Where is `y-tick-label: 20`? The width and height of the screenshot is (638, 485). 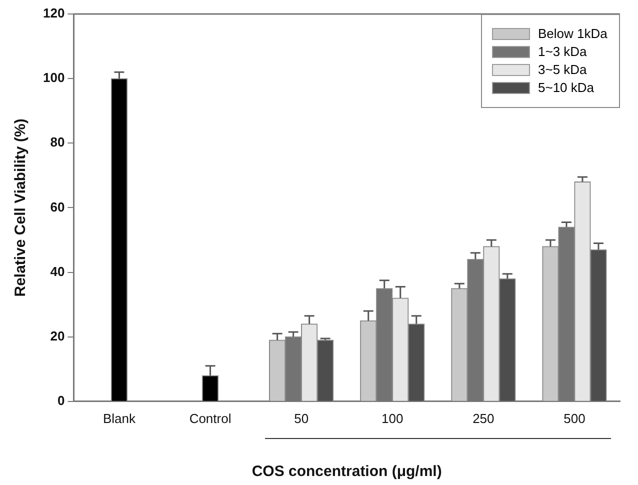
y-tick-label: 20 is located at coordinates (57, 336).